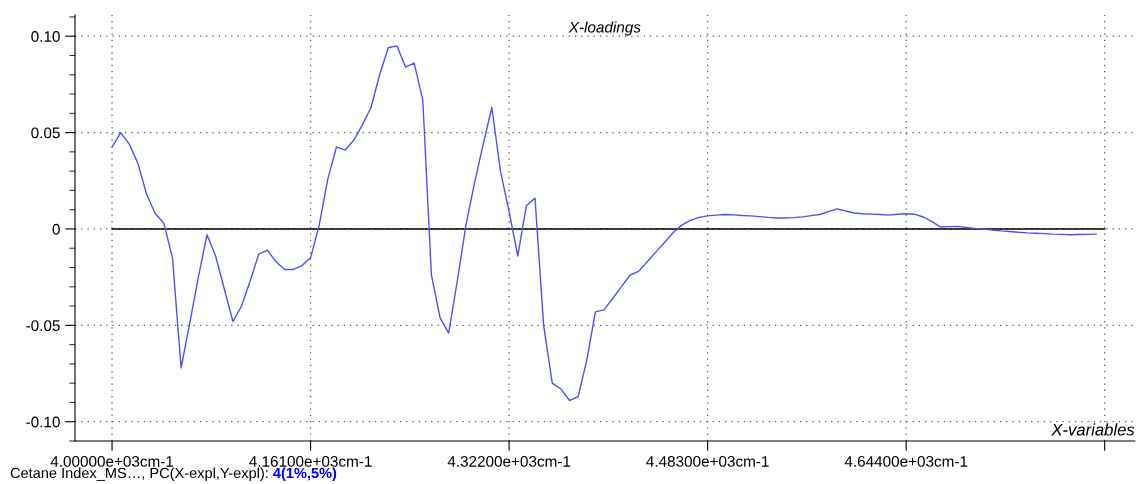 This screenshot has height=484, width=1137. What do you see at coordinates (43, 422) in the screenshot?
I see `y-tick-label: -0.10` at bounding box center [43, 422].